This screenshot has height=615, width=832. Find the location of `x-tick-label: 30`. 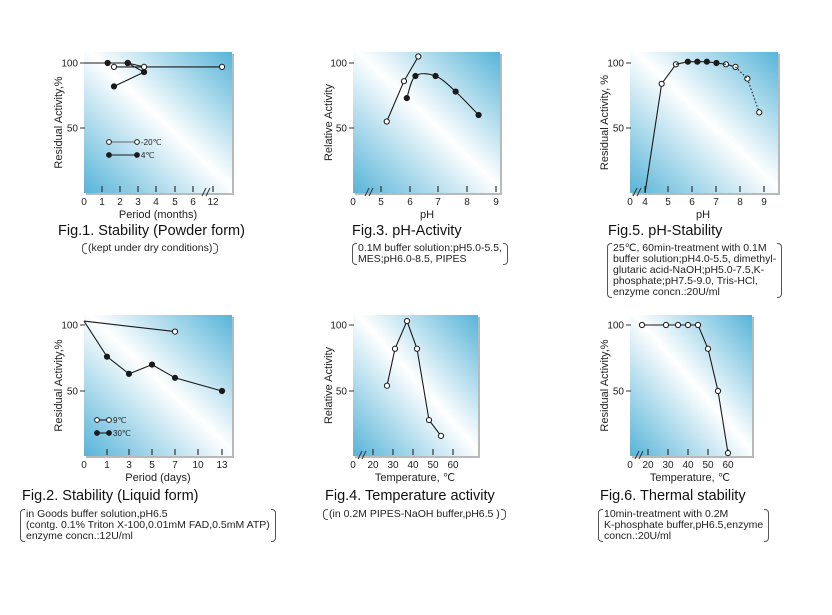

x-tick-label: 30 is located at coordinates (668, 465).